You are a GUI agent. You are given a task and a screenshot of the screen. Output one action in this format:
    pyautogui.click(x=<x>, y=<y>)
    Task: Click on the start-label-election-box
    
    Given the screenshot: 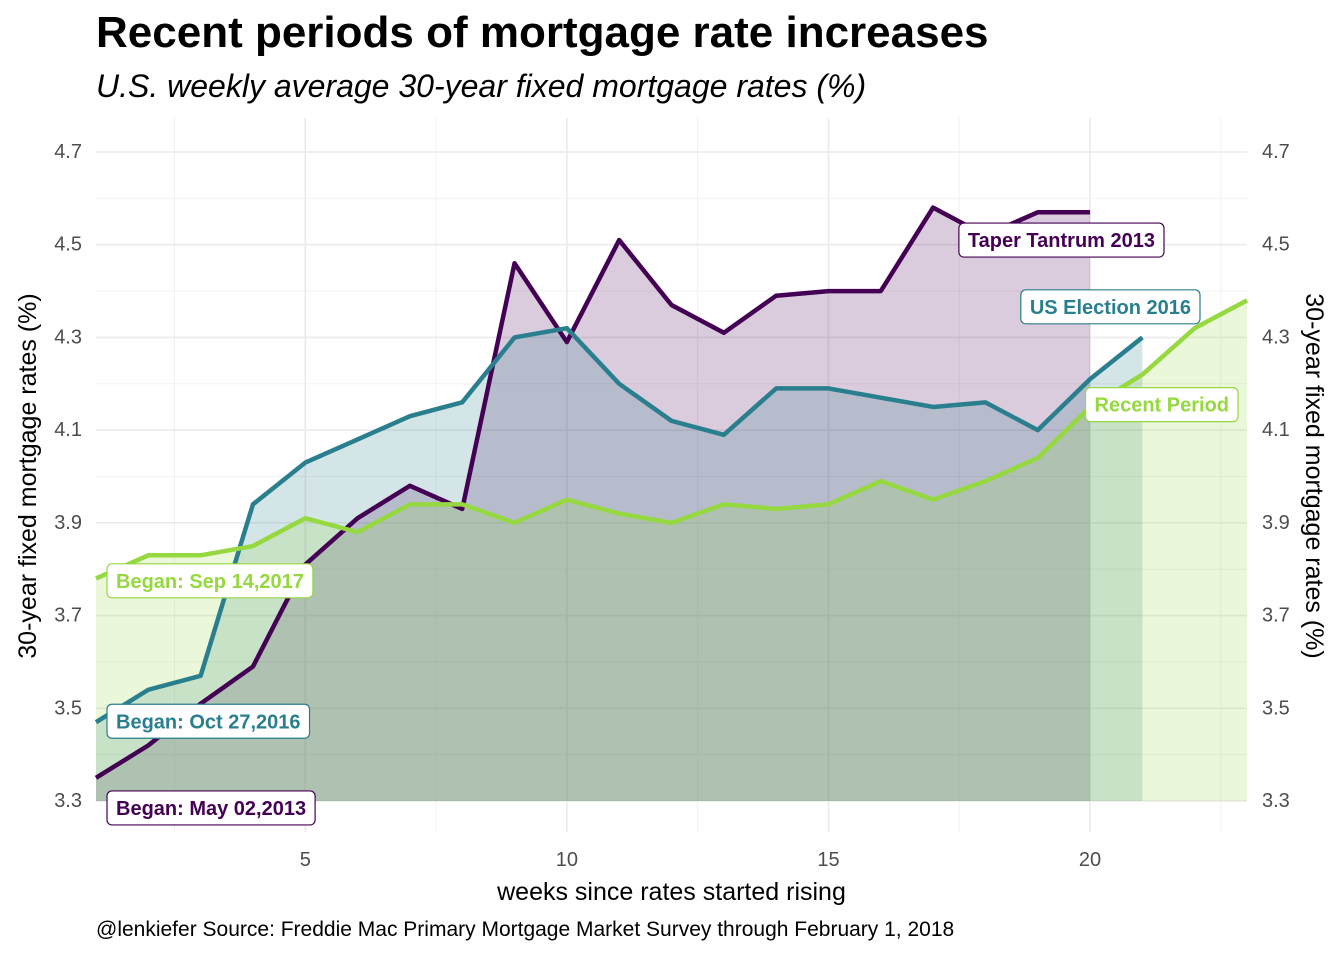 What is the action you would take?
    pyautogui.click(x=208, y=721)
    